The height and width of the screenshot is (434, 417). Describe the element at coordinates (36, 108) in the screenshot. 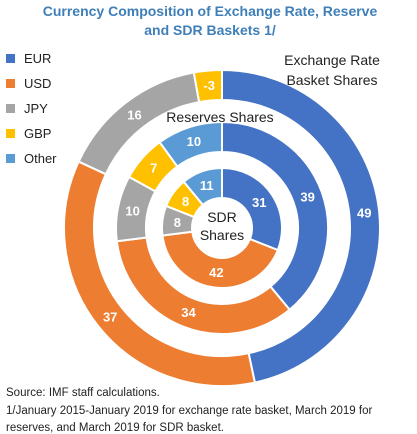

I see `legend-label: JPY` at that location.